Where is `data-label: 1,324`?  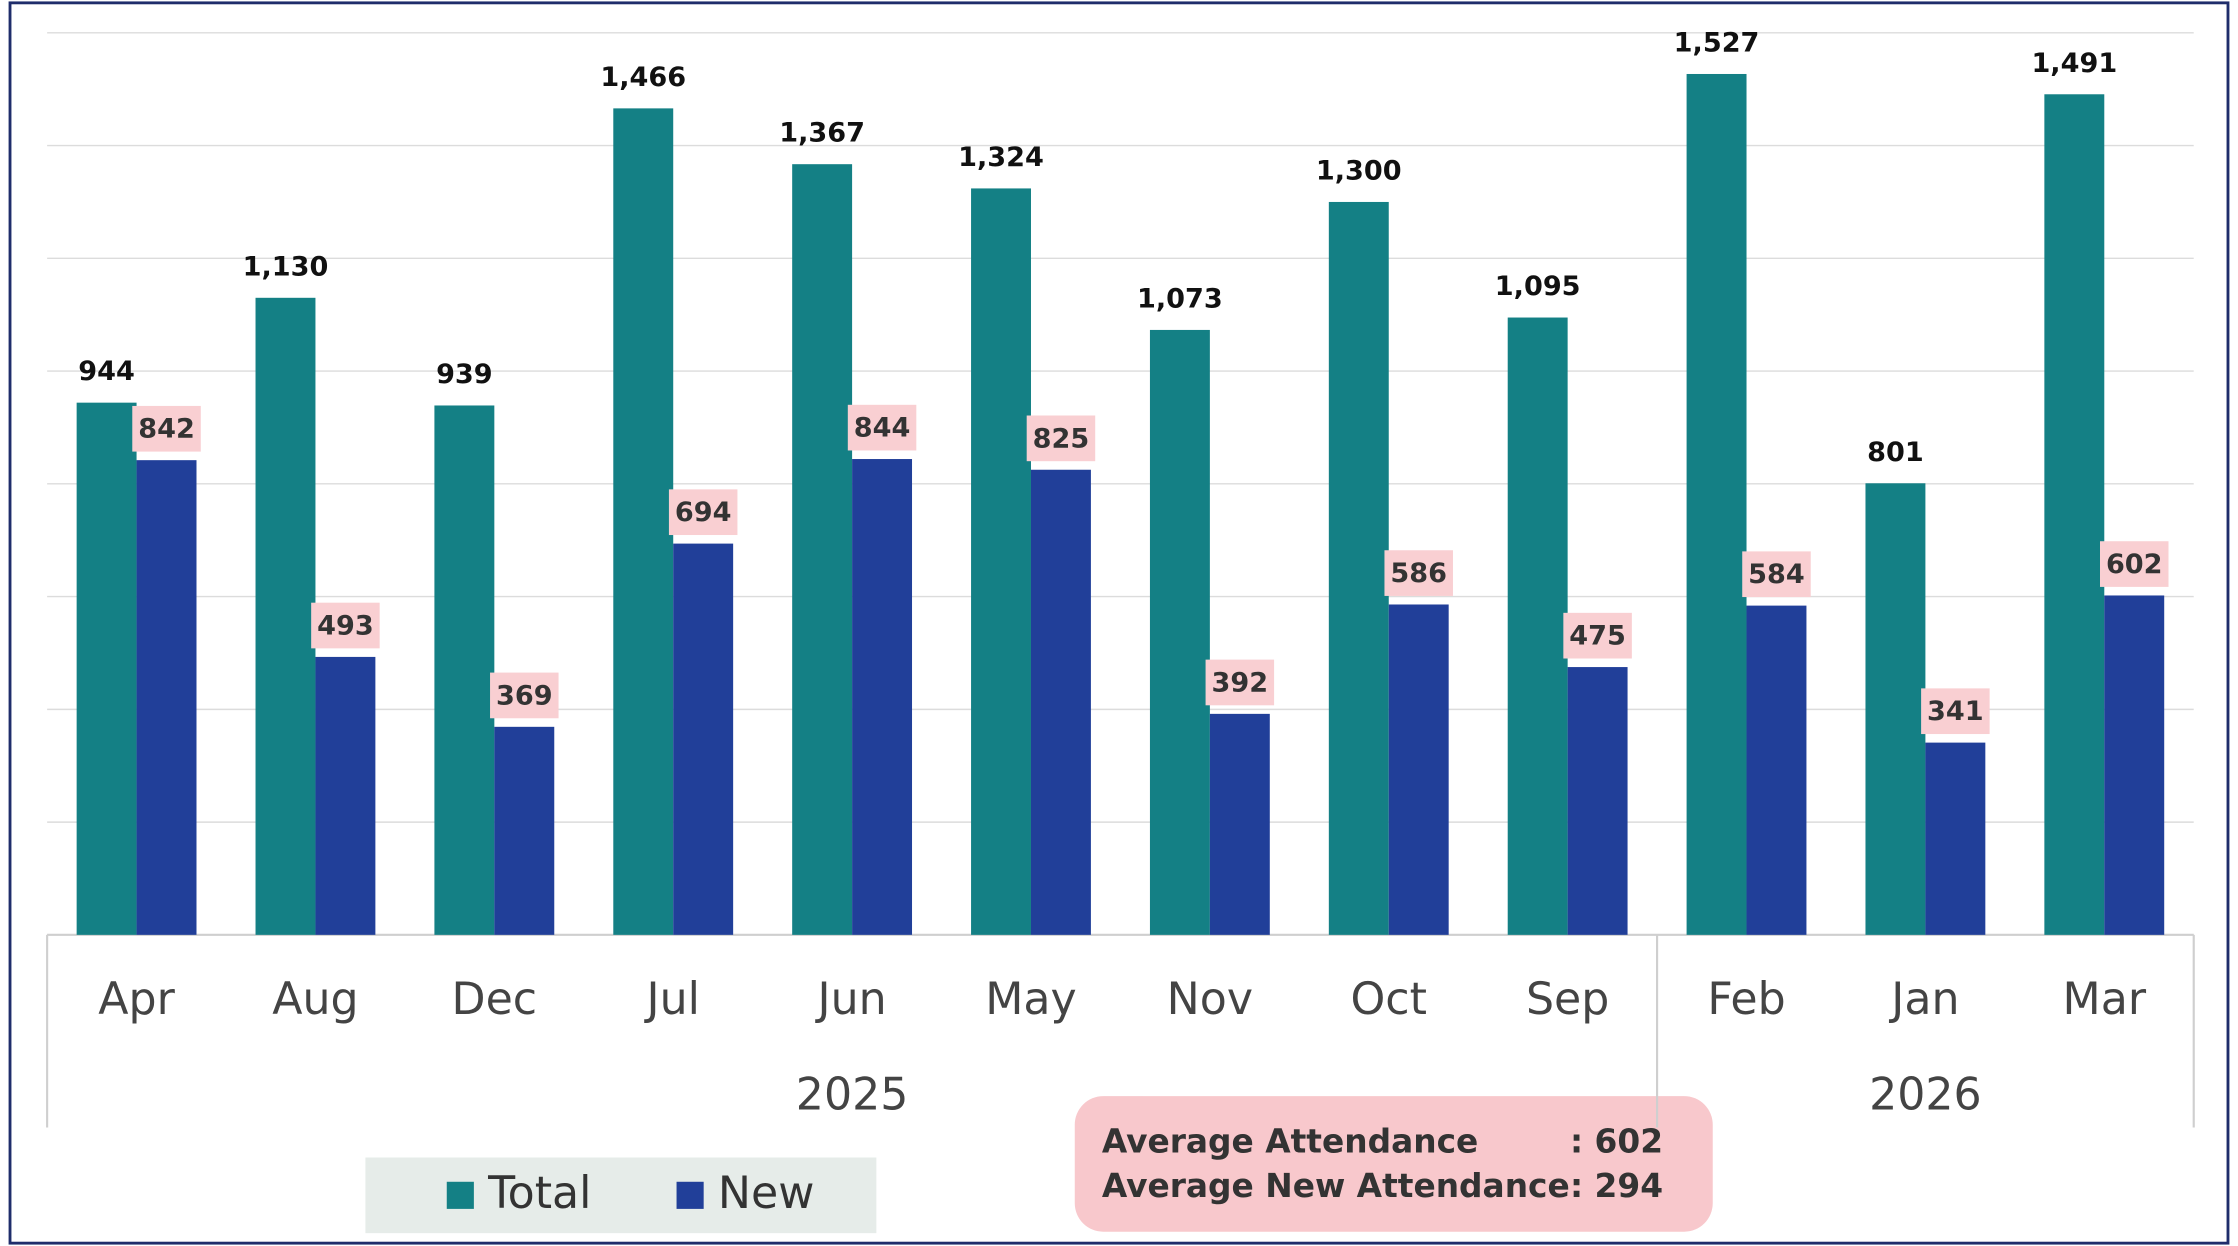 data-label: 1,324 is located at coordinates (1001, 157).